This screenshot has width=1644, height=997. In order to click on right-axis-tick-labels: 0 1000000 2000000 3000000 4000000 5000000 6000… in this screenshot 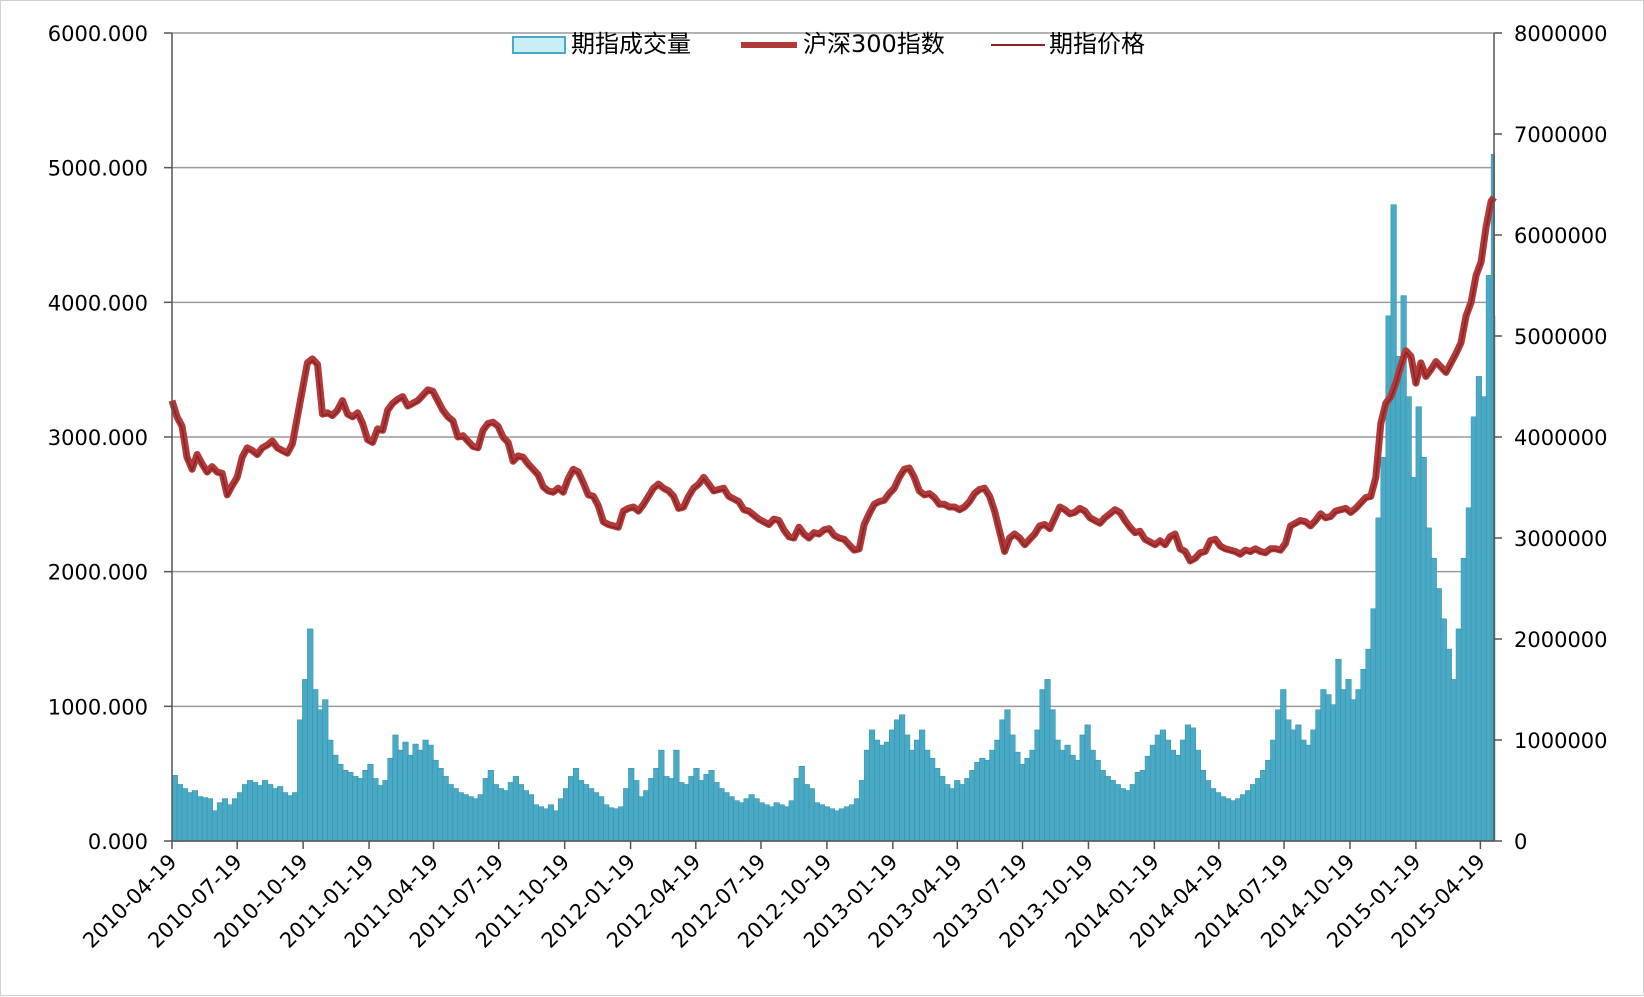, I will do `click(1551, 438)`.